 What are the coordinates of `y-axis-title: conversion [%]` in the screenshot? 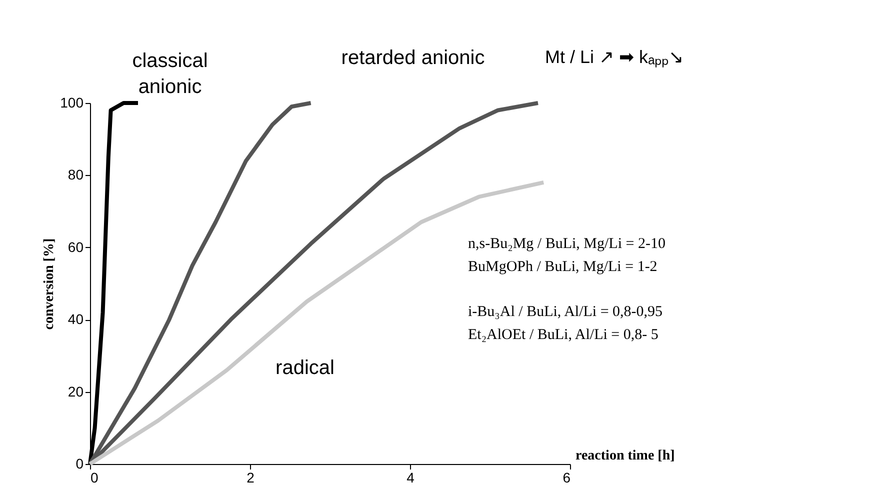 It's located at (50, 284).